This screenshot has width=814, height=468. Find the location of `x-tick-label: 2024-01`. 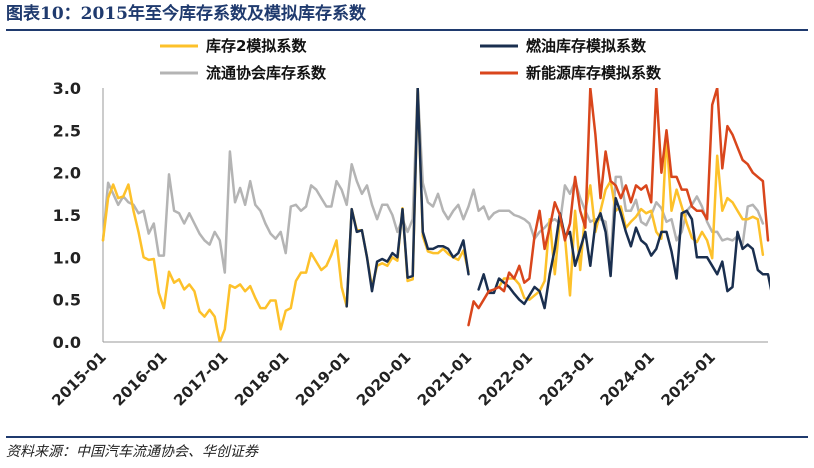

x-tick-label: 2024-01 is located at coordinates (627, 378).